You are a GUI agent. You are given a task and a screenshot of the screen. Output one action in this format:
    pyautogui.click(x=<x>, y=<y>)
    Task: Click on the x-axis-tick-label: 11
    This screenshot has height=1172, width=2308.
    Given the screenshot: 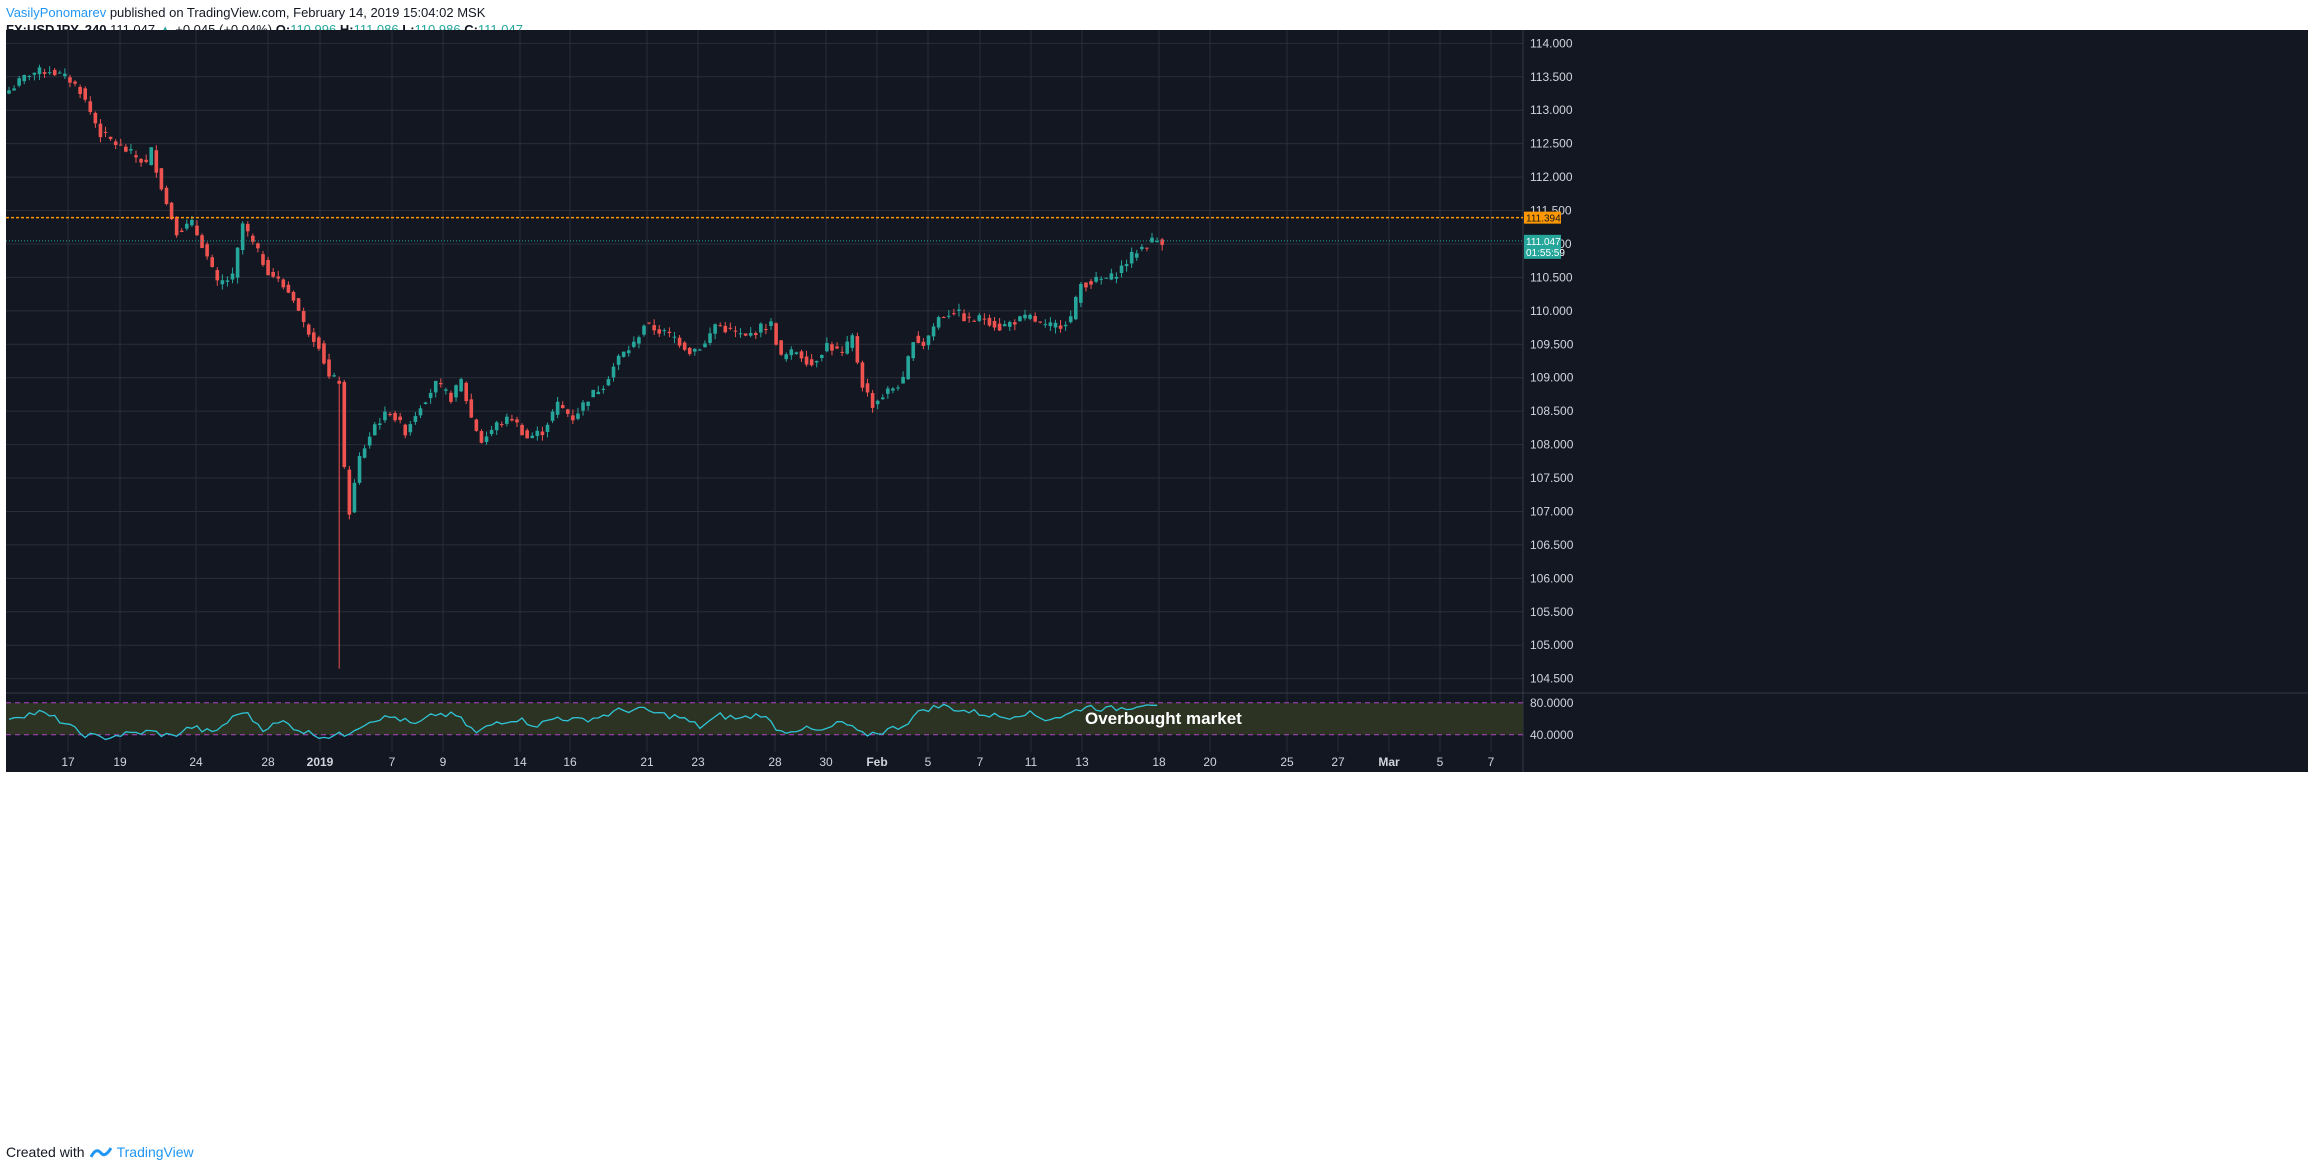 What is the action you would take?
    pyautogui.click(x=1031, y=762)
    